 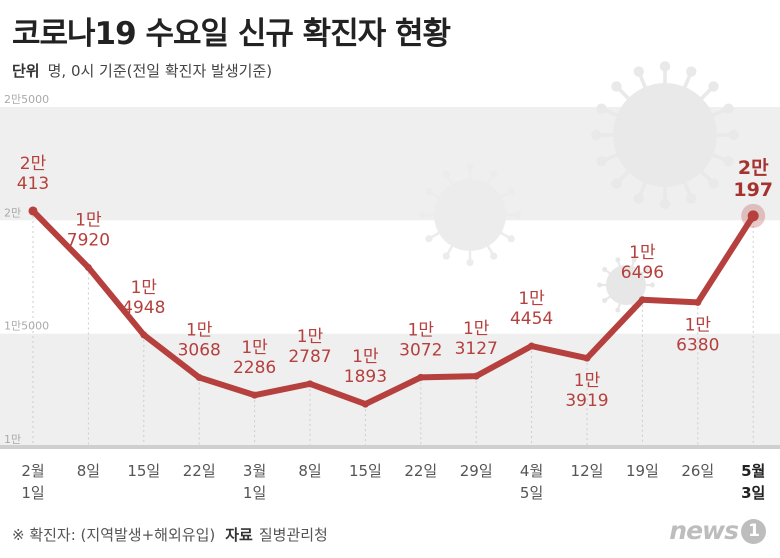 I want to click on unit-line: 단위 명, 0시 기준(전일 확진자 발생기준), so click(x=142, y=70).